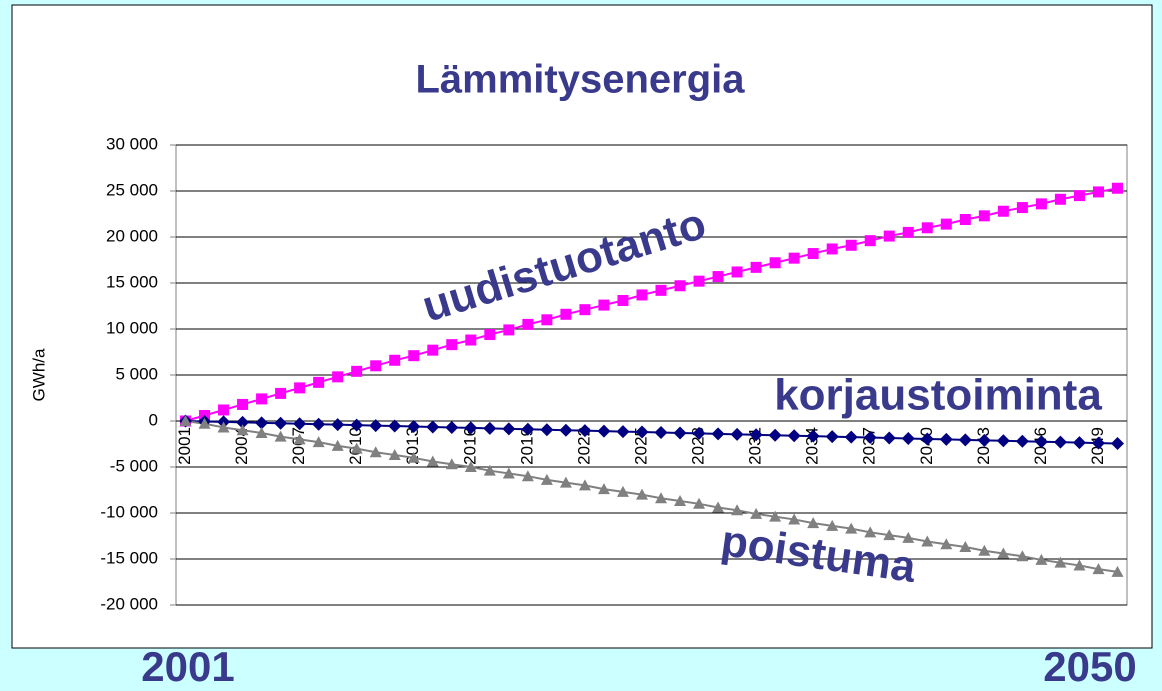 The height and width of the screenshot is (691, 1162). I want to click on y-tick-label: 20 000, so click(132, 235).